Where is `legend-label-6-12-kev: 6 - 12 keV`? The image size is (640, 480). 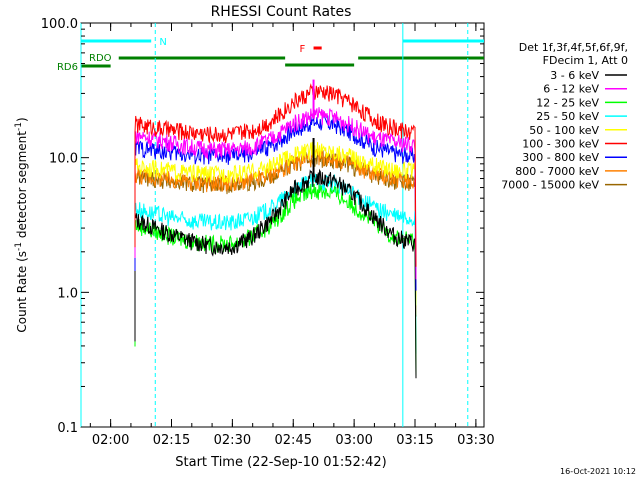
legend-label-6-12-kev: 6 - 12 keV is located at coordinates (571, 89).